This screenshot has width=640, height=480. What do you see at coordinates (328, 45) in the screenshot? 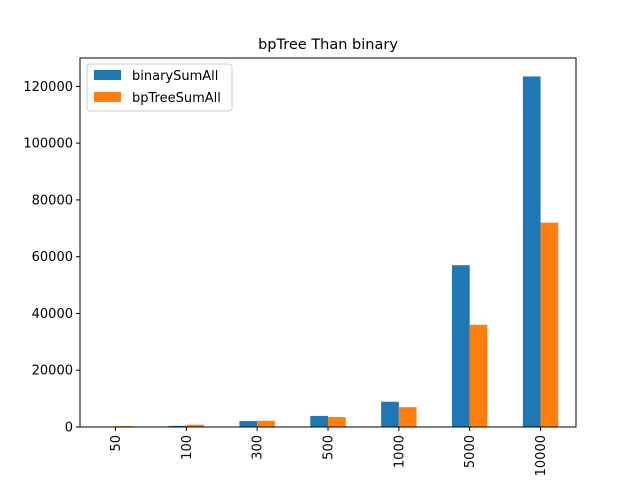
I see `chart-title: bpTree Than binary` at bounding box center [328, 45].